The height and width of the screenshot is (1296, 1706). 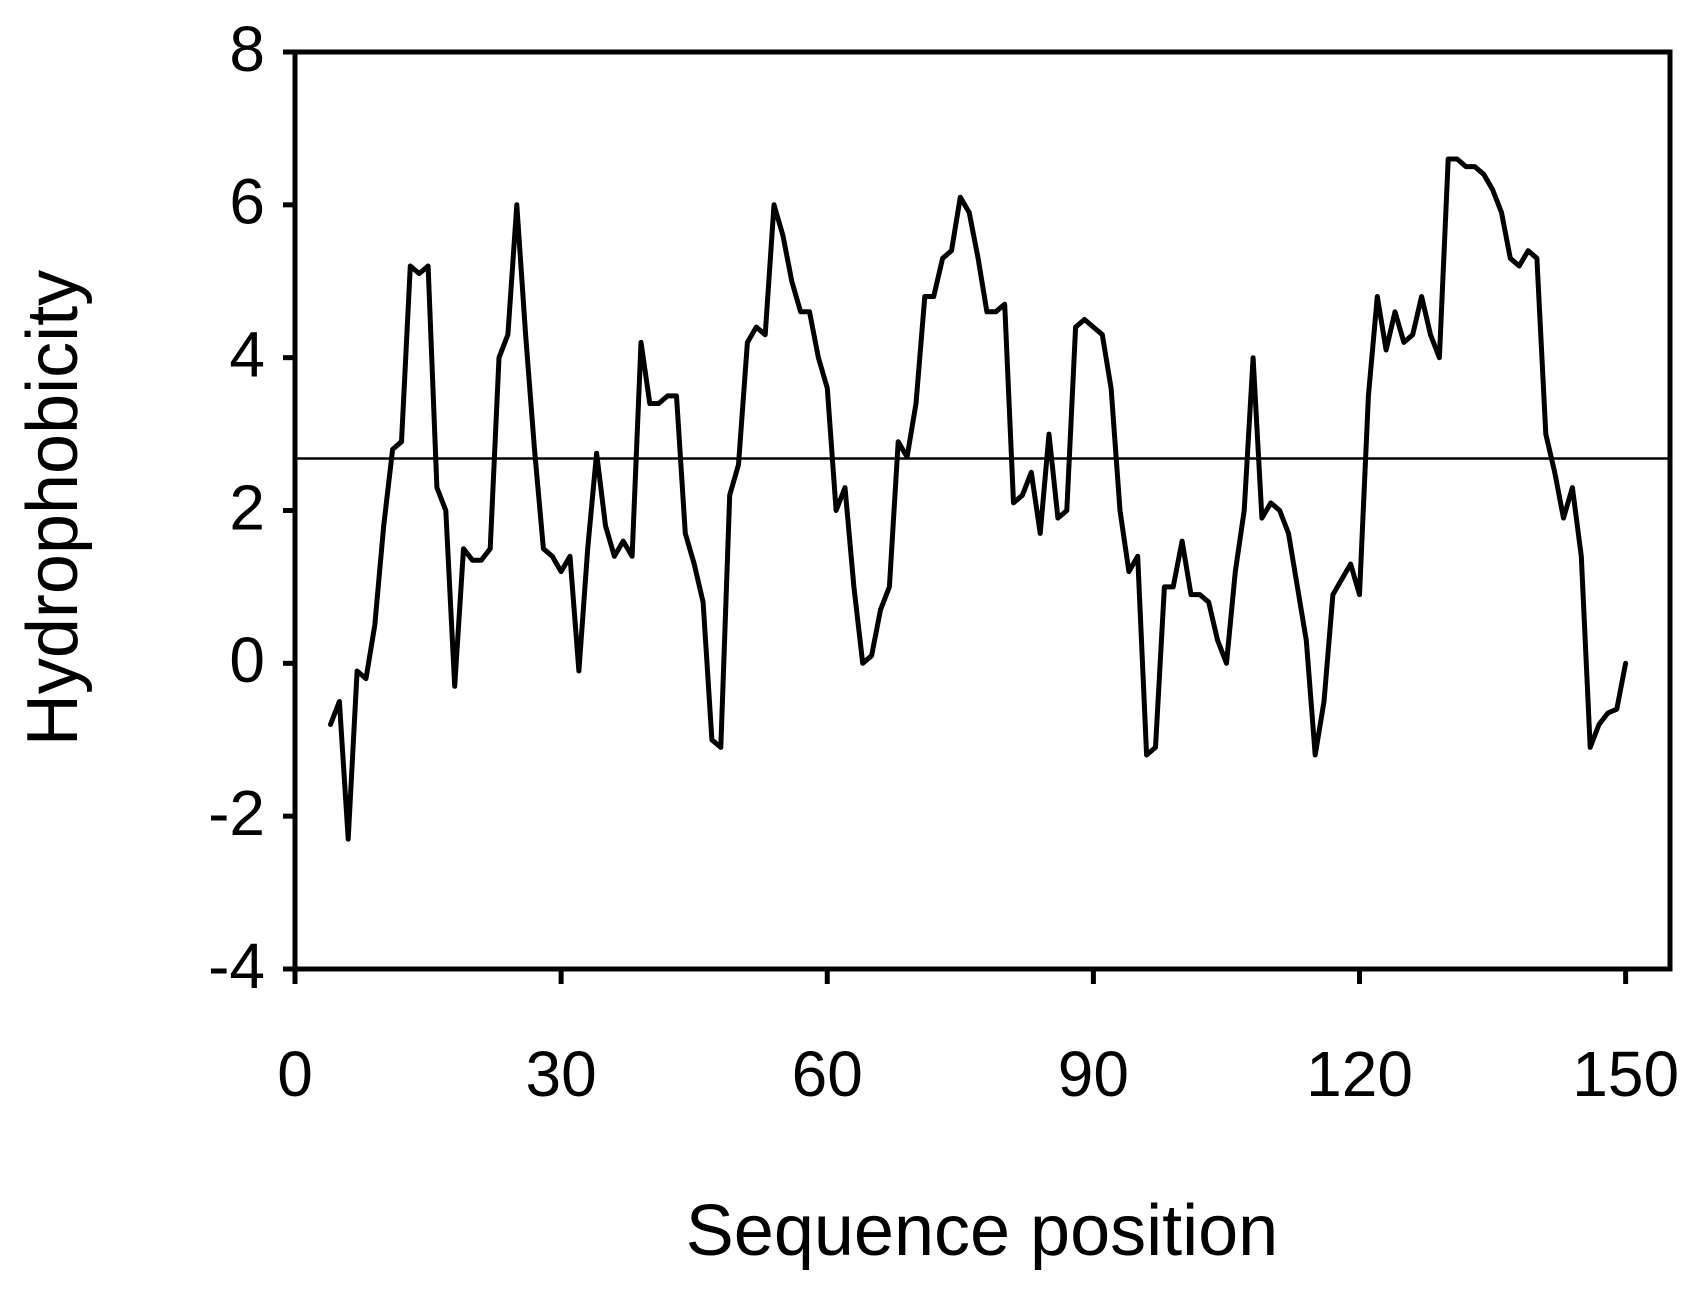 I want to click on y-tick-label: 8, so click(x=247, y=49).